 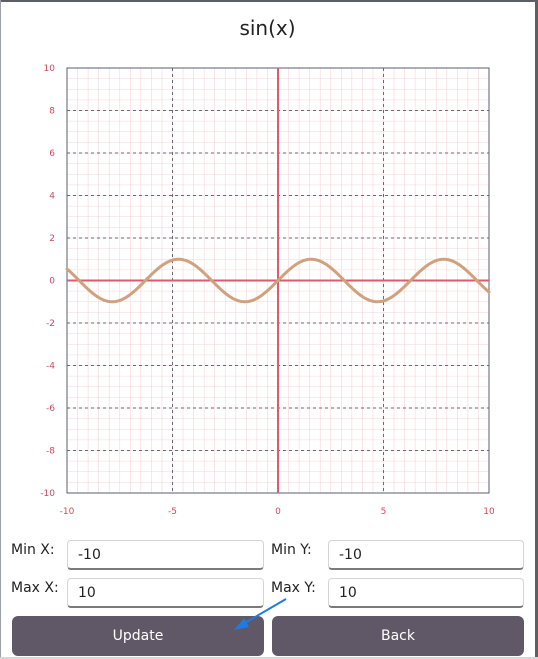 What do you see at coordinates (35, 588) in the screenshot?
I see `max-x-label: Max X:` at bounding box center [35, 588].